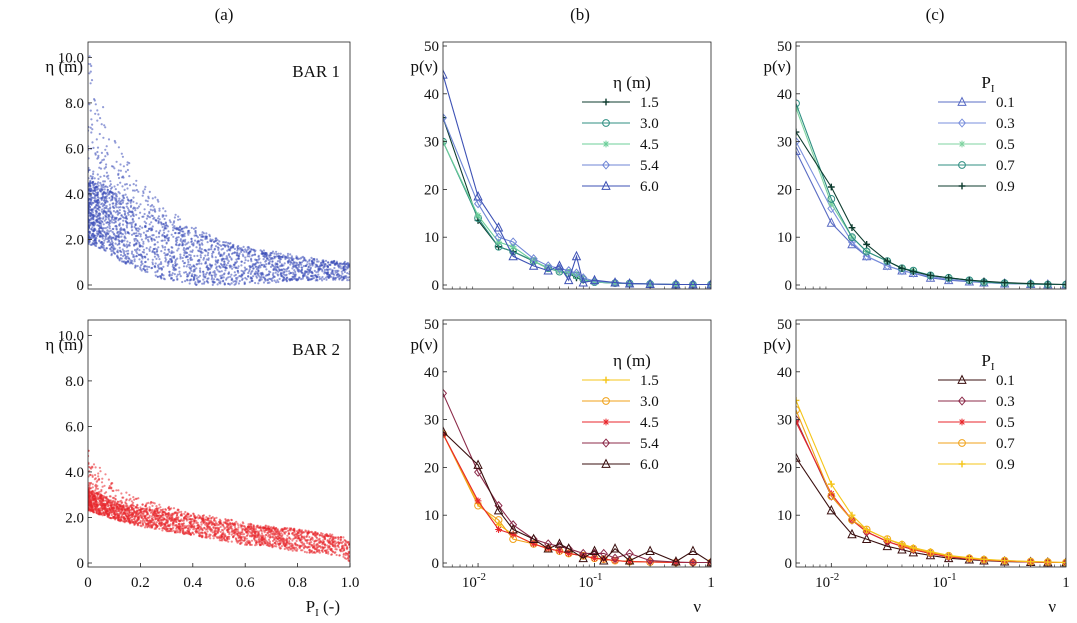 The height and width of the screenshot is (623, 1077). Describe the element at coordinates (784, 95) in the screenshot. I see `c1-ytick-label: 40` at that location.